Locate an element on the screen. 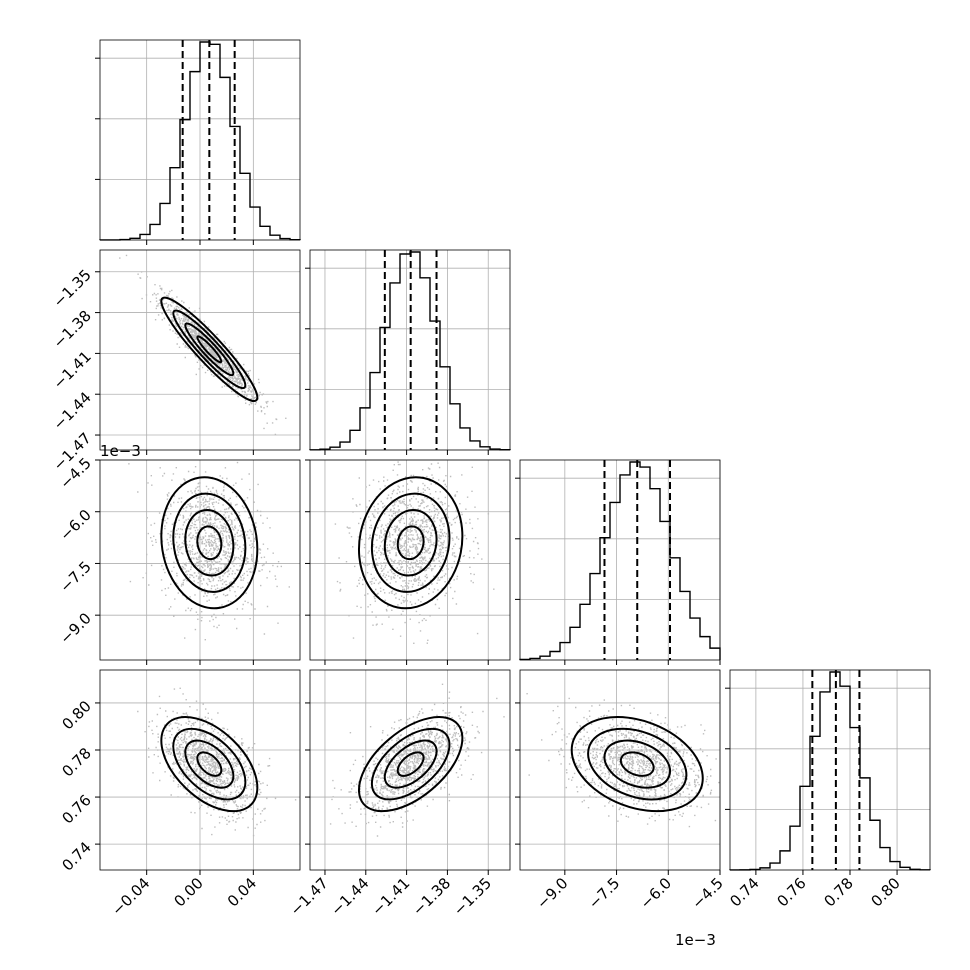 The width and height of the screenshot is (970, 970). x-tick-label: 0.74 is located at coordinates (744, 892).